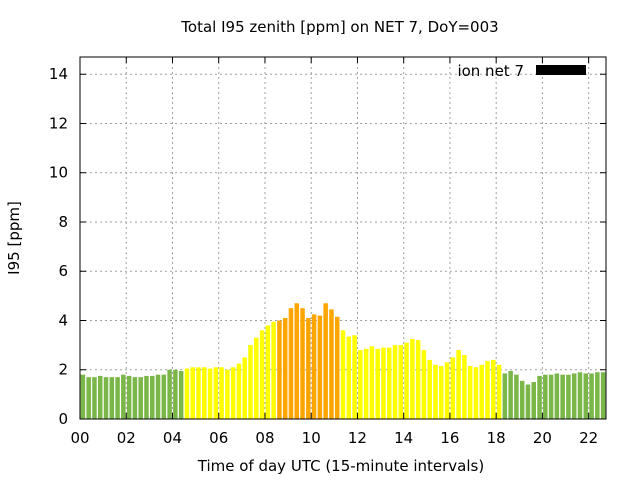 The width and height of the screenshot is (640, 485). Describe the element at coordinates (542, 438) in the screenshot. I see `x-tick-label: 20` at that location.